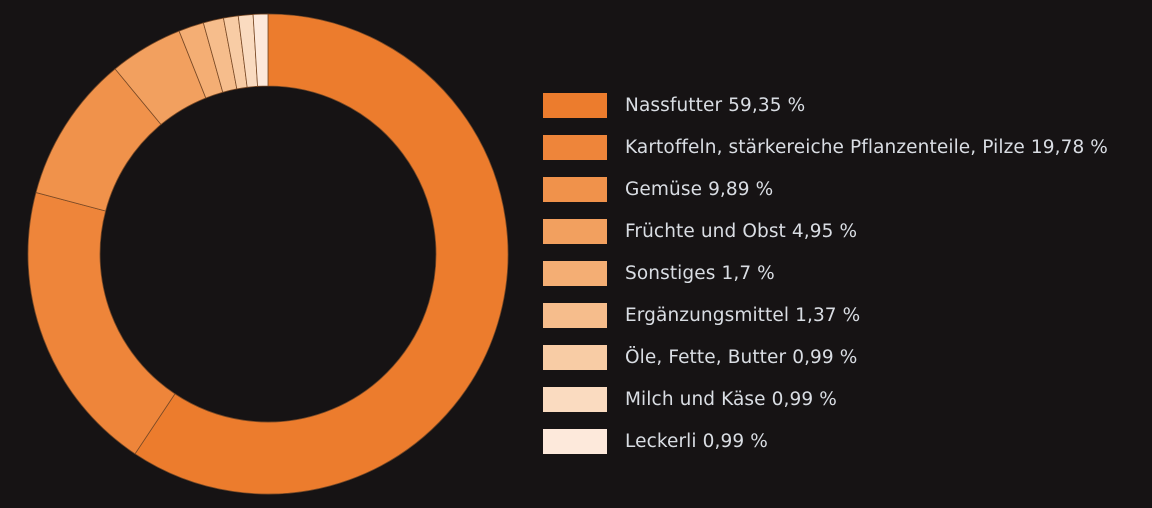  Describe the element at coordinates (715, 105) in the screenshot. I see `legend-label: Nassfutter 59,35 %` at that location.